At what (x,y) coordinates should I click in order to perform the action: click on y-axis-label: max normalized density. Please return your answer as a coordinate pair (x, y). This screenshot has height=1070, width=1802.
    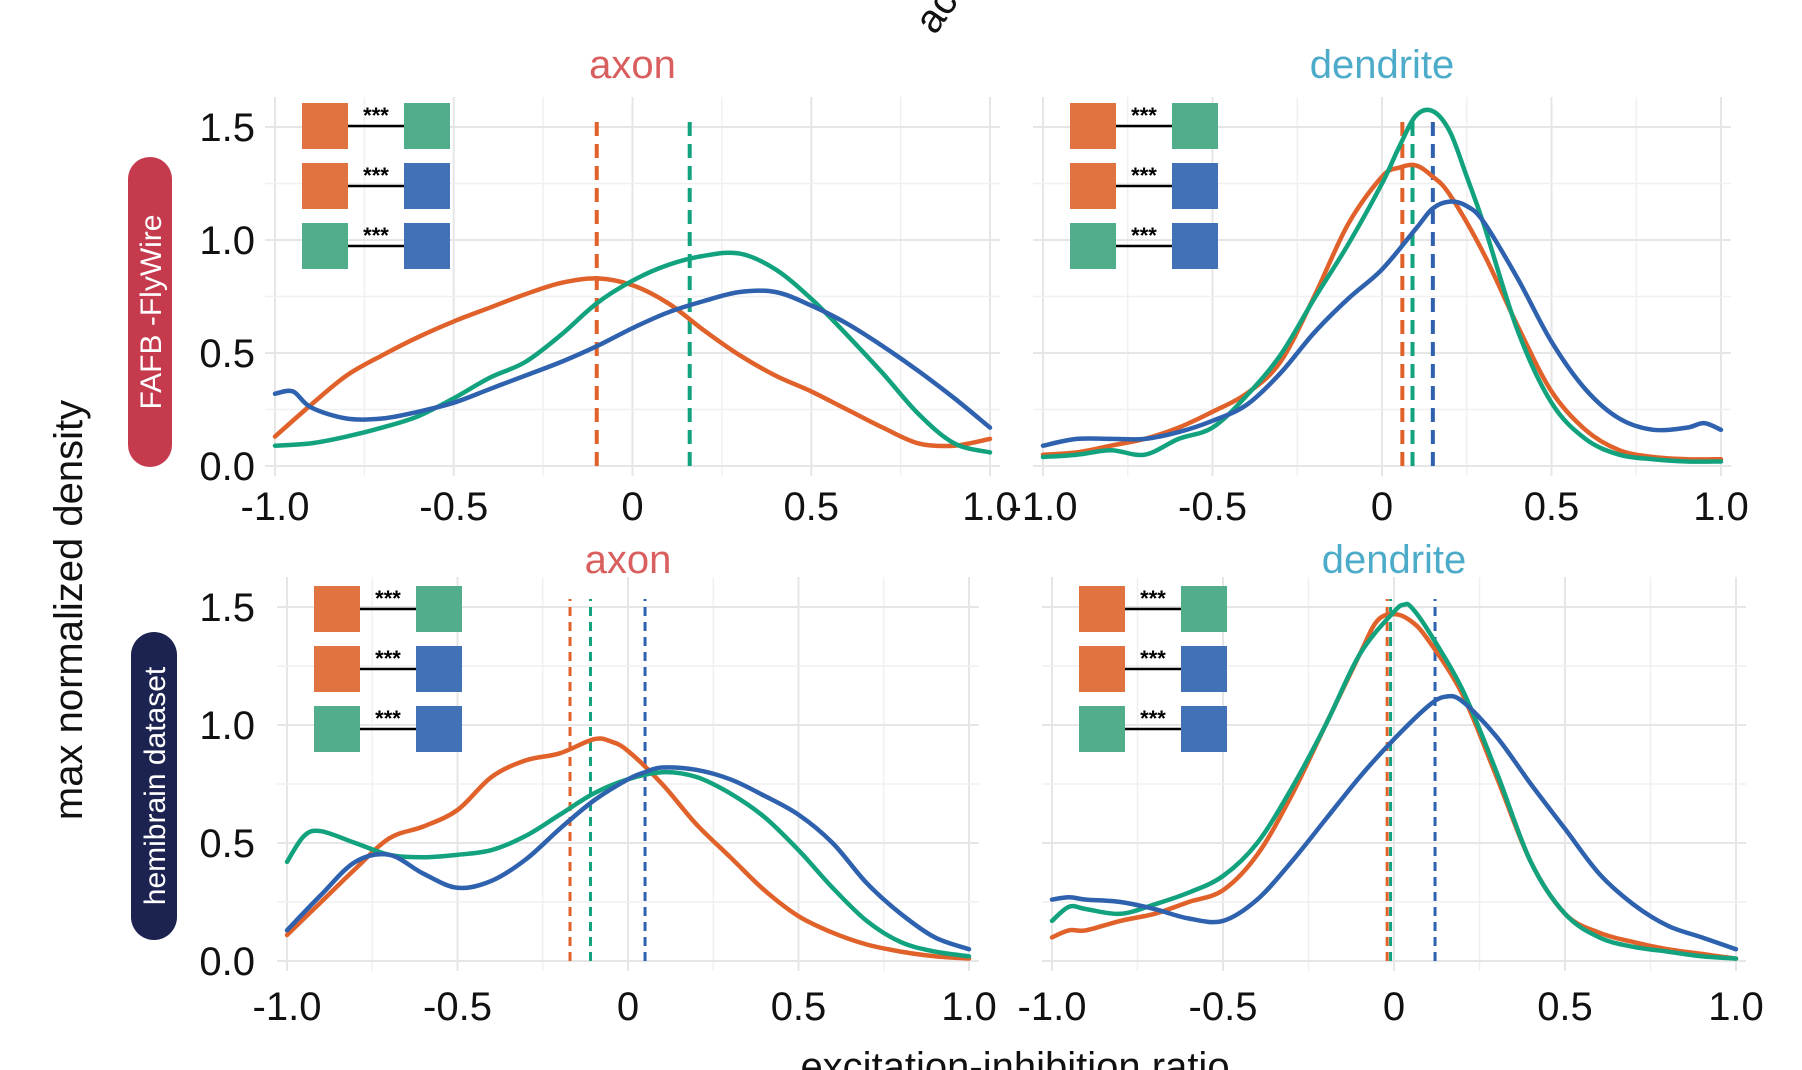
    Looking at the image, I should click on (69, 610).